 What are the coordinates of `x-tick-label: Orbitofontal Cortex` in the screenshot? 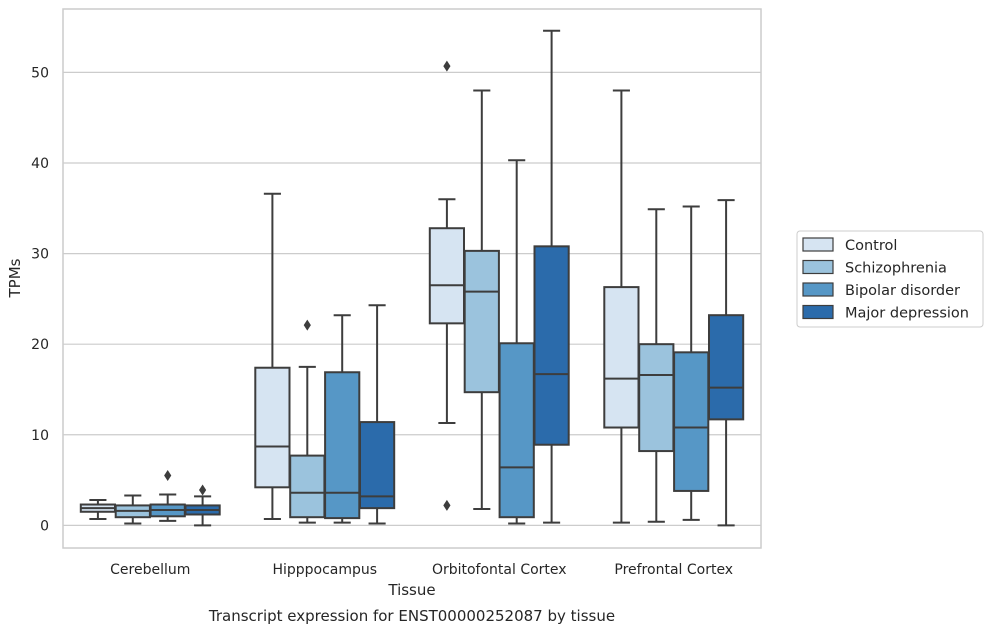 It's located at (499, 570).